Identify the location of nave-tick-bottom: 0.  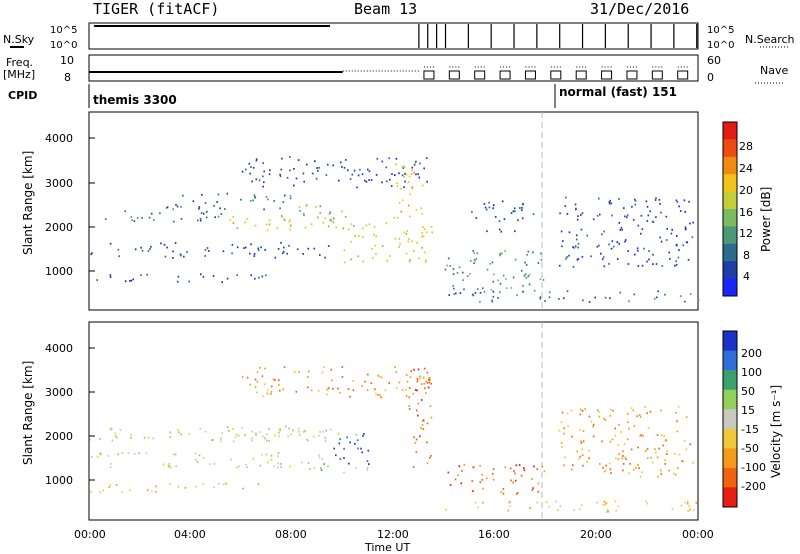
(710, 77).